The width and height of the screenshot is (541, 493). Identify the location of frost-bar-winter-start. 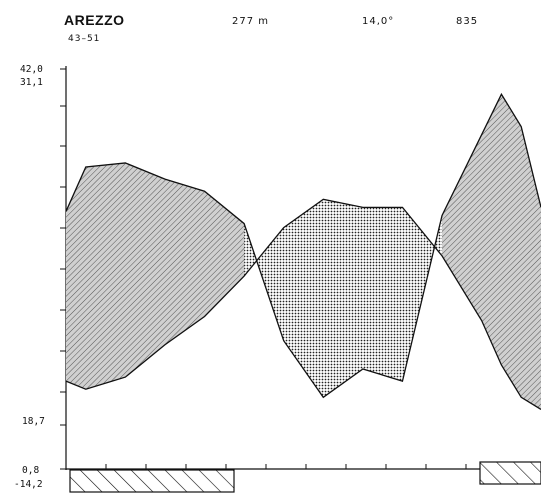
(152, 481).